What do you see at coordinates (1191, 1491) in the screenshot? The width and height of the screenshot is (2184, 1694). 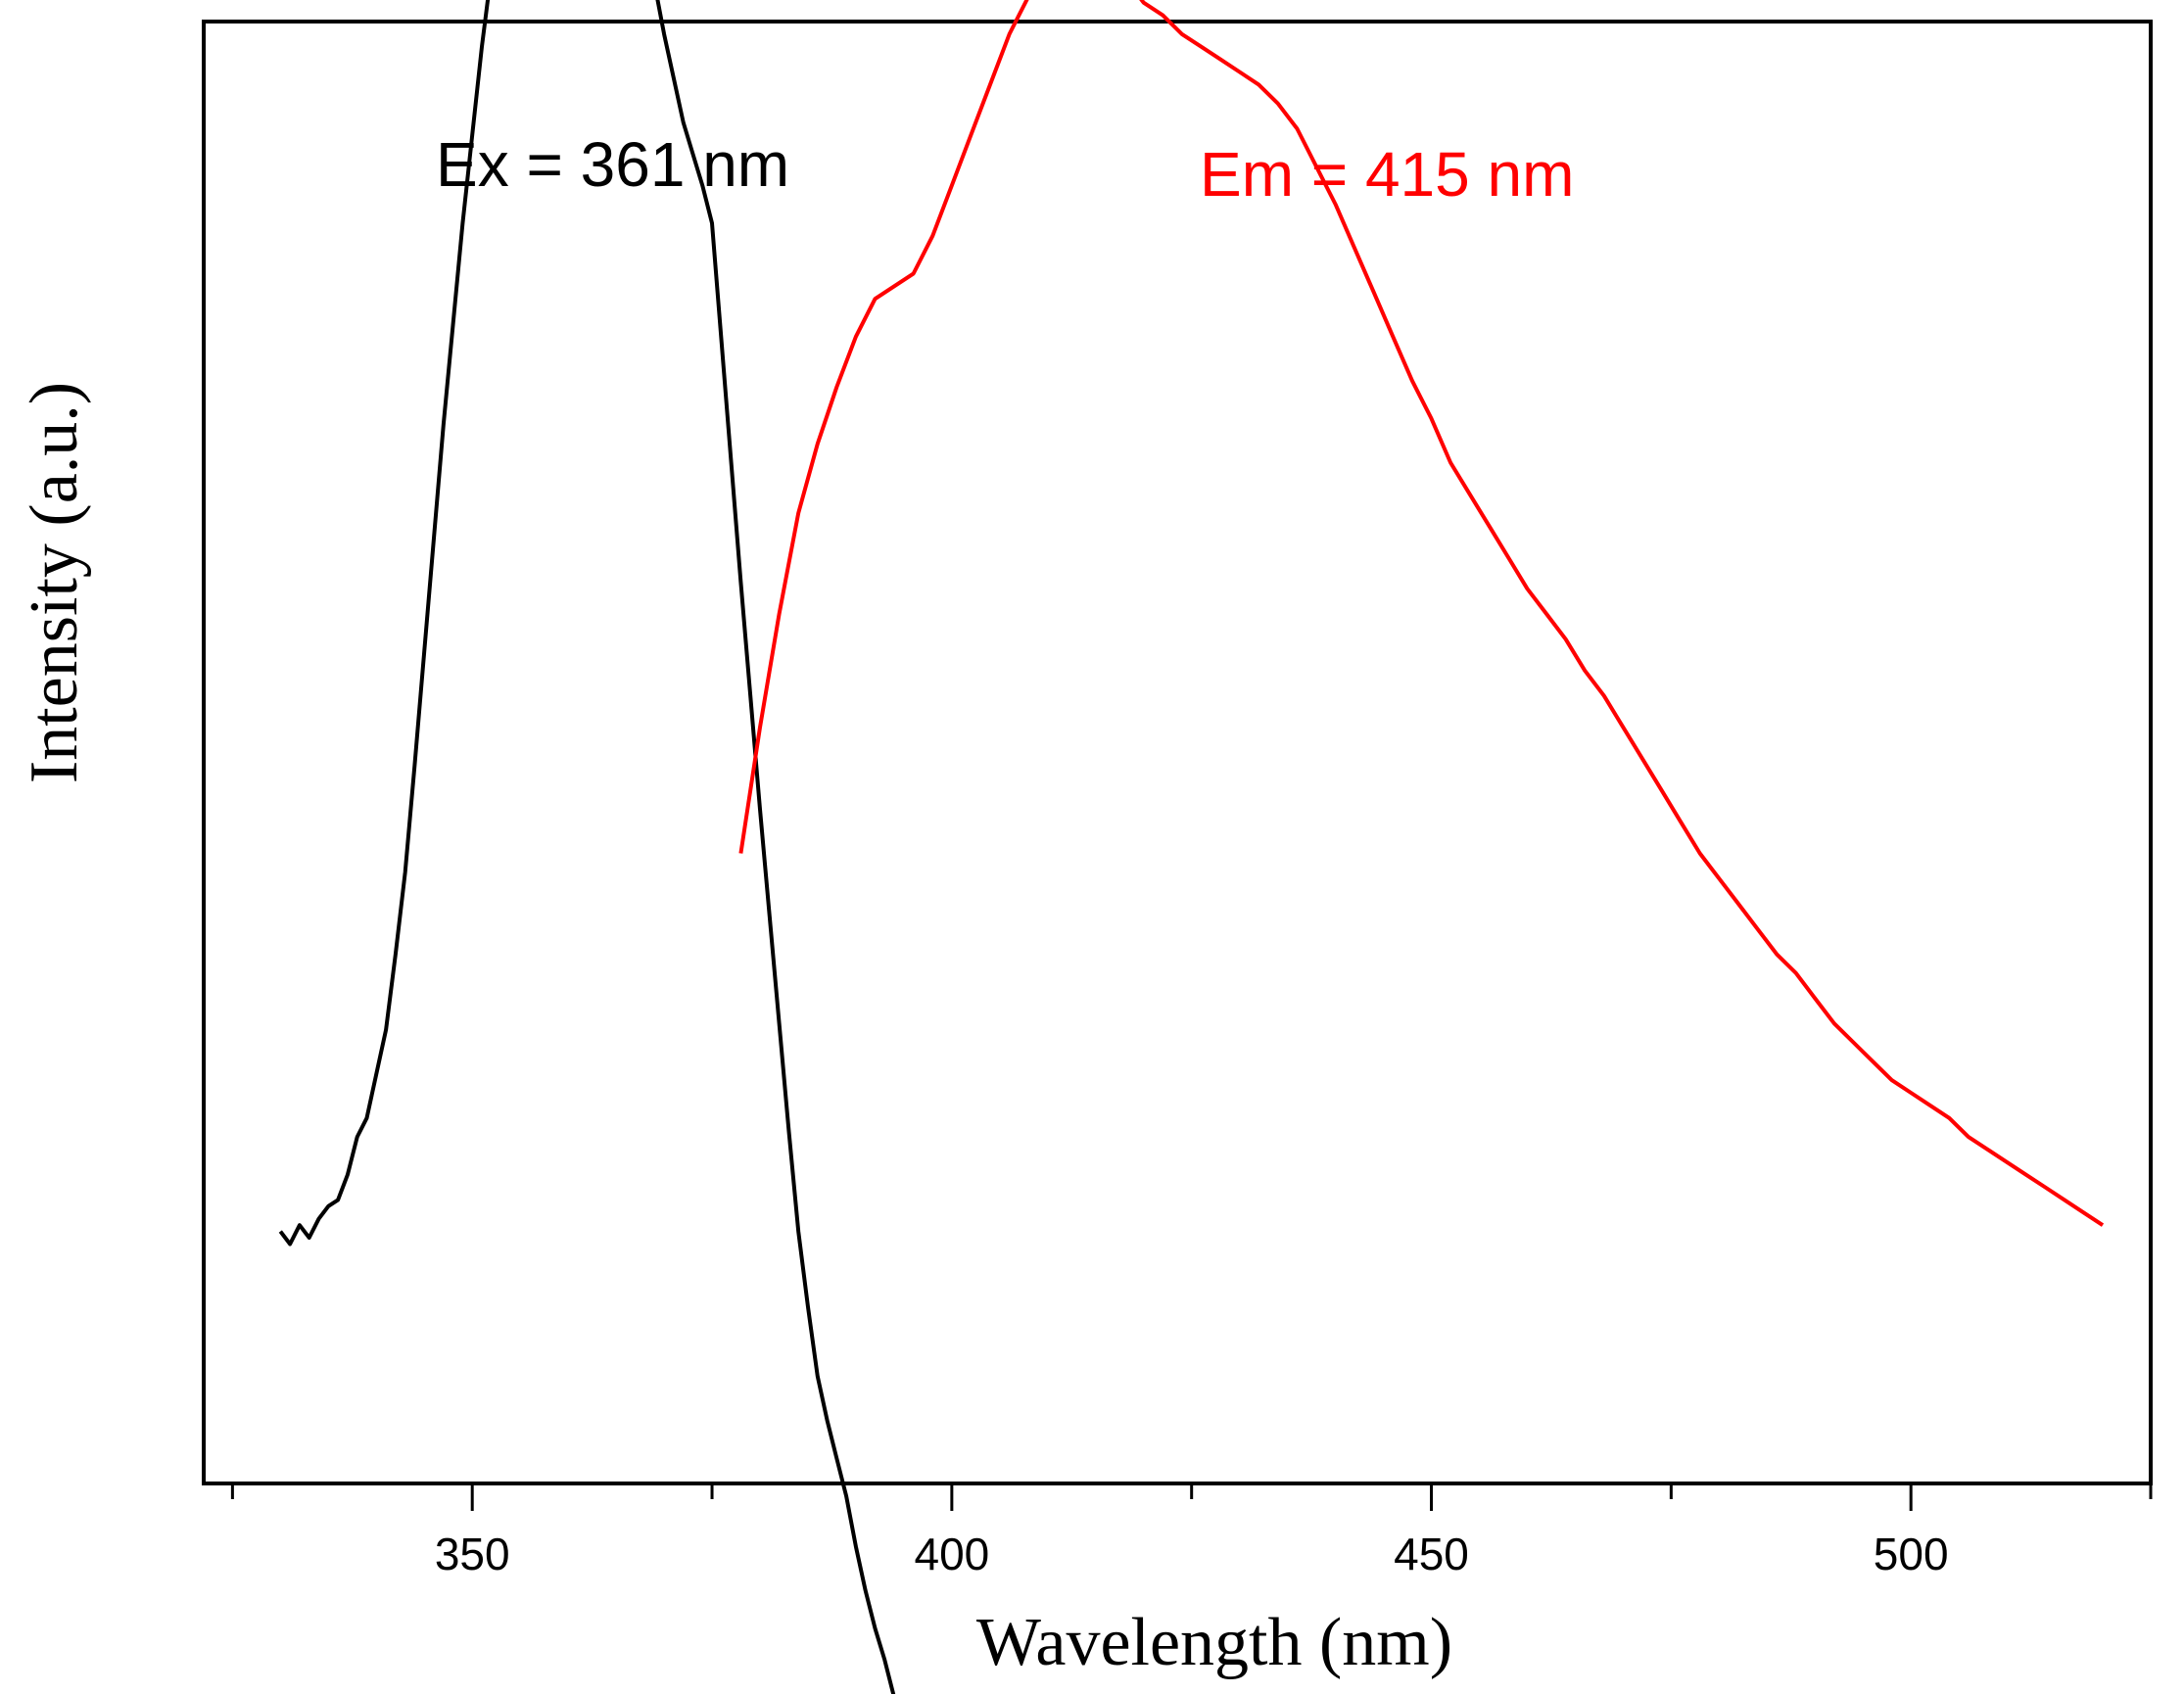 I see `x-minor-ticks` at bounding box center [1191, 1491].